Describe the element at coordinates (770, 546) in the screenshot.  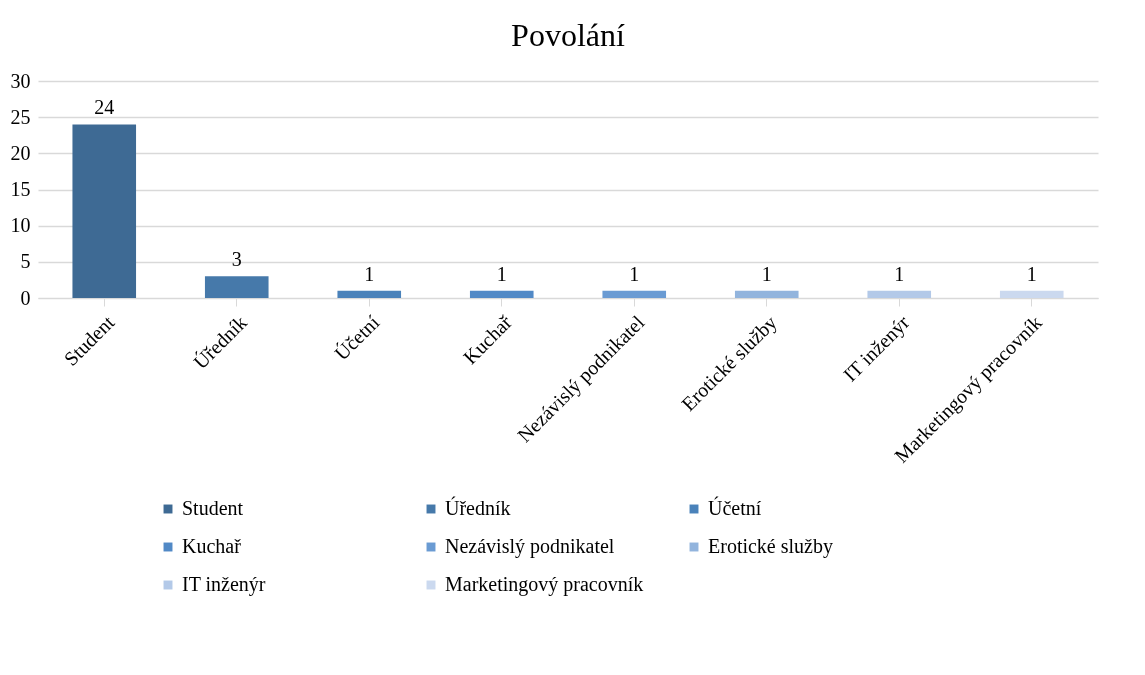
I see `legend-label: Erotické služby` at that location.